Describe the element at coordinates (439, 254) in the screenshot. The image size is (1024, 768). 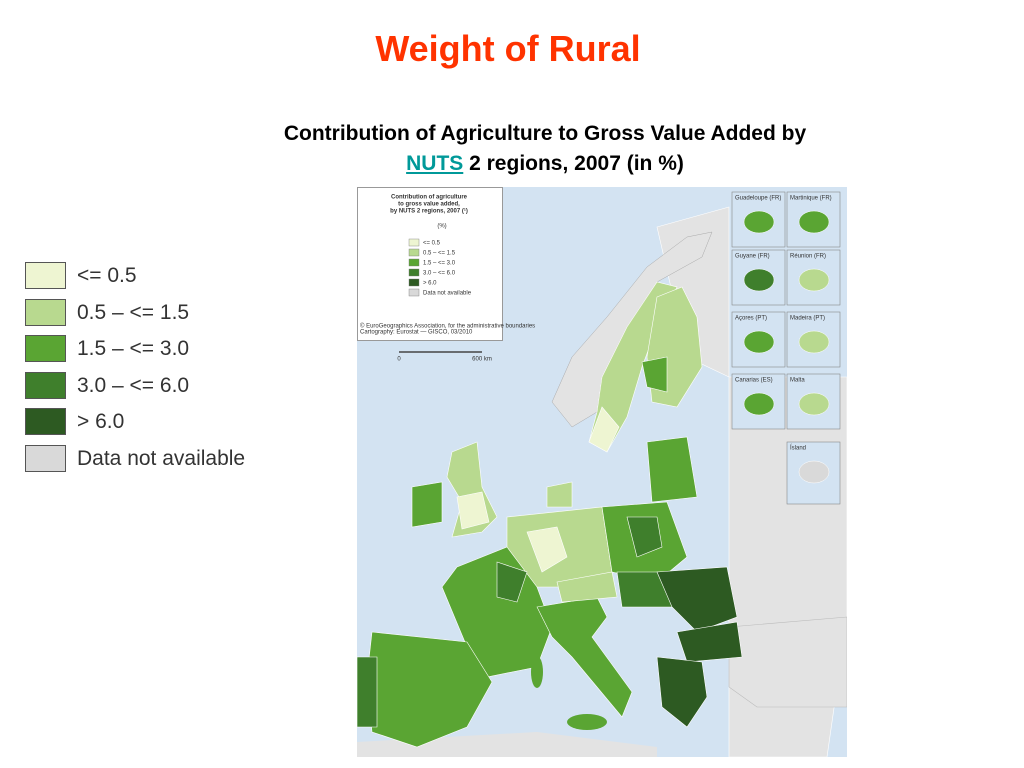
I see `map-legend-label: 0.5 – <= 1.5` at that location.